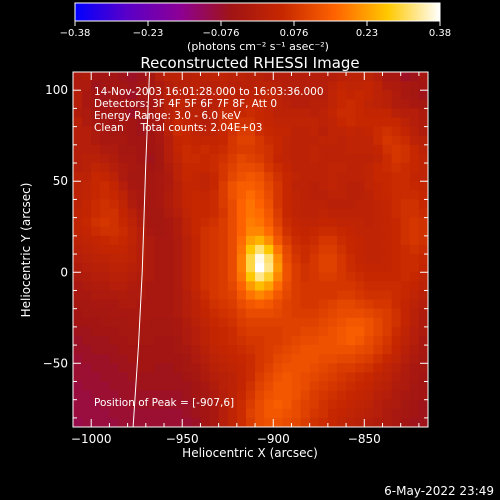 The width and height of the screenshot is (500, 500). I want to click on x-tick-label: −950, so click(182, 439).